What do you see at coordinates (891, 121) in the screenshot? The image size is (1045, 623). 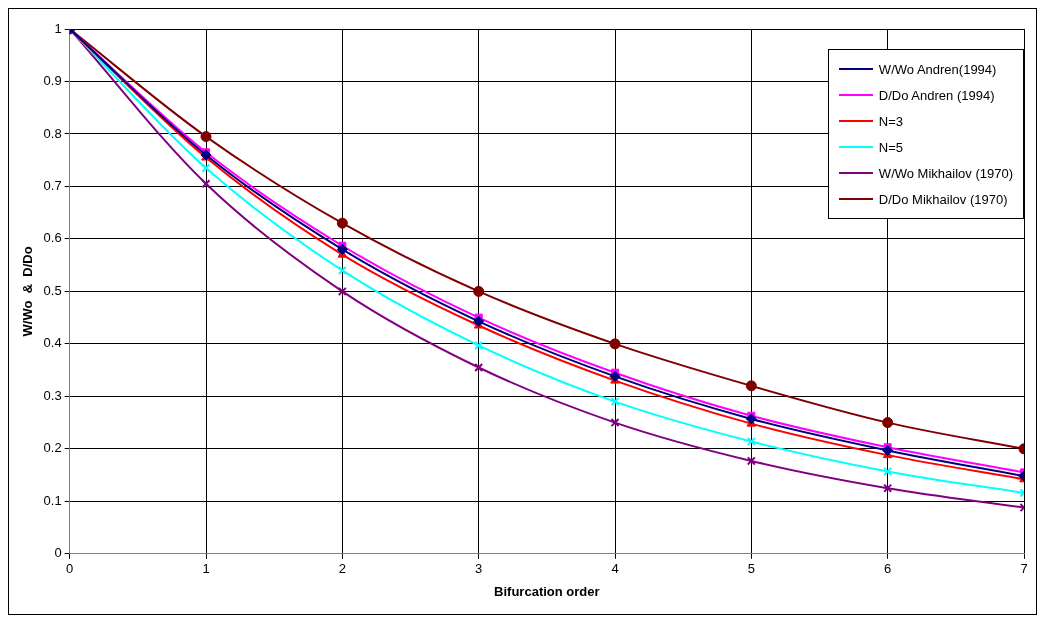 I see `legend-label: N=3` at bounding box center [891, 121].